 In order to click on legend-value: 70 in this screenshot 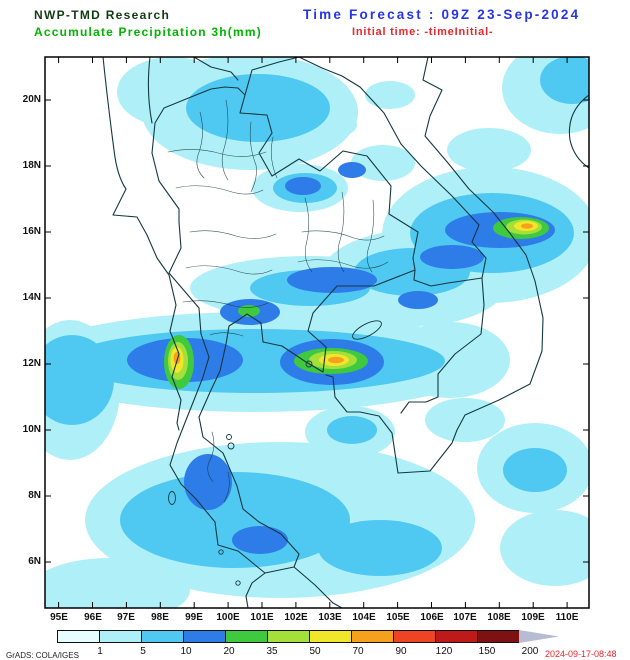, I will do `click(358, 651)`.